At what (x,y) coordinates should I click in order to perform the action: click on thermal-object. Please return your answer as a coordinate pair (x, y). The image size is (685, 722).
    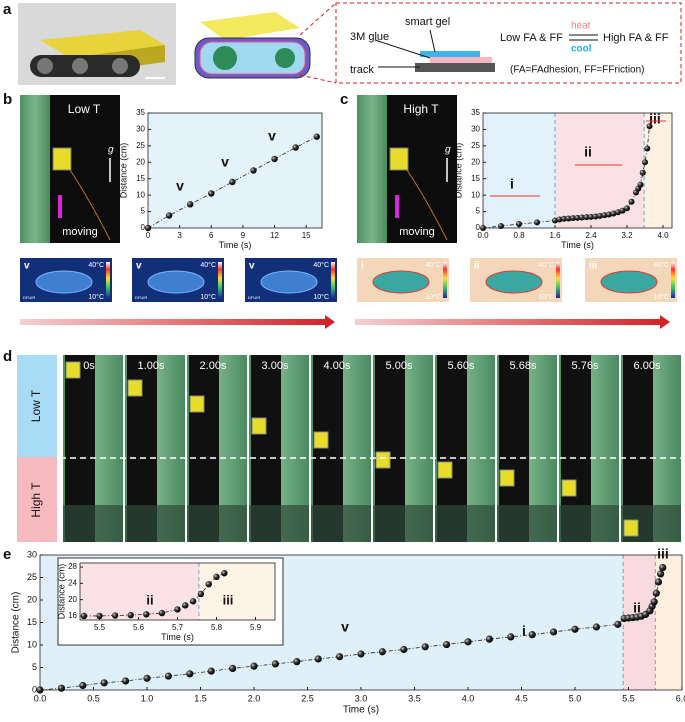
    Looking at the image, I should click on (289, 282).